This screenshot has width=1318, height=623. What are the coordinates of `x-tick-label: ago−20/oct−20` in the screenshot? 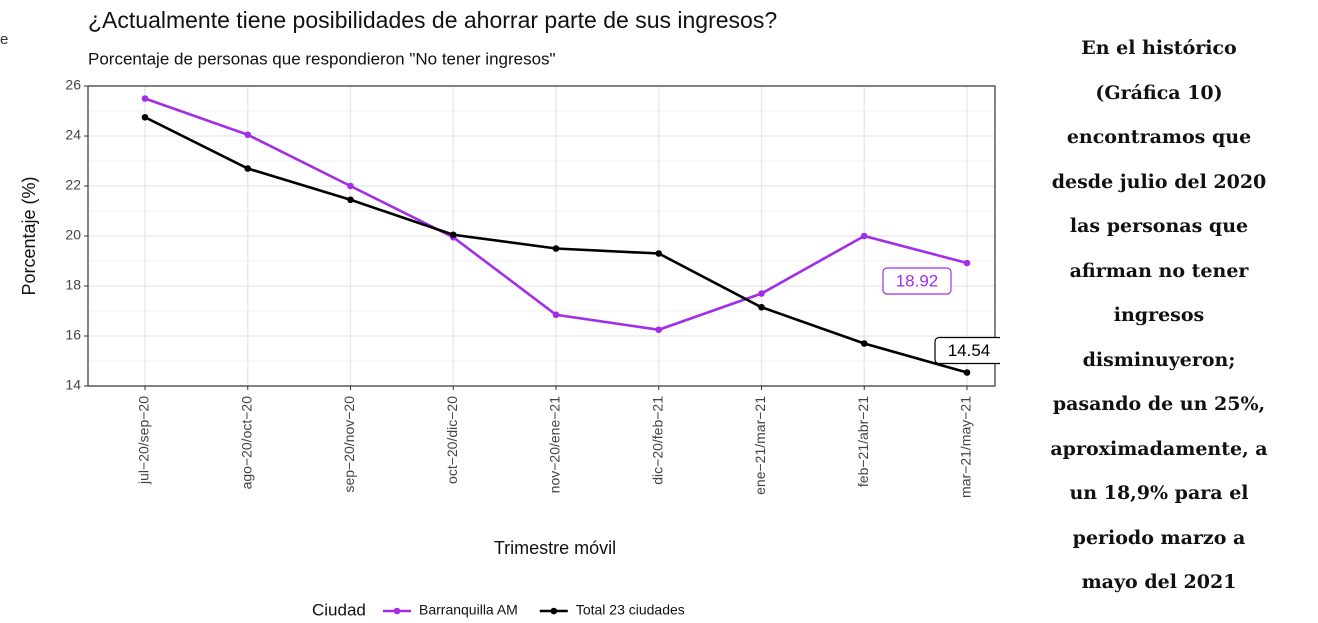 It's located at (246, 443).